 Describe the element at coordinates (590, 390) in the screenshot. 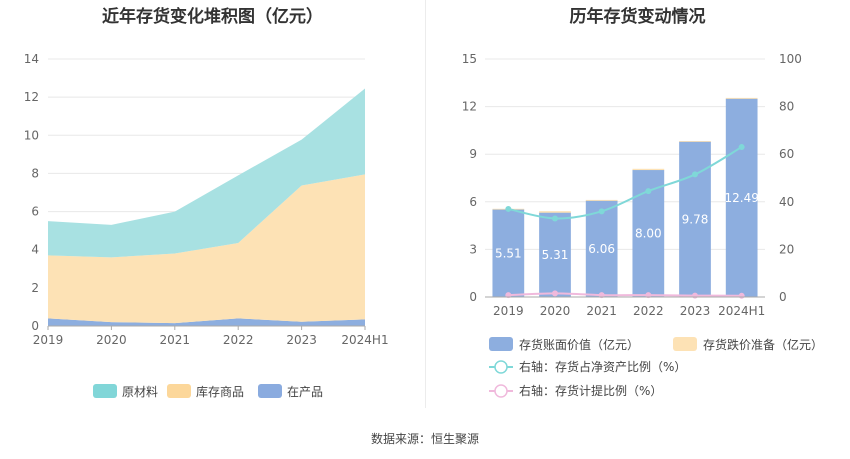

I see `legend-label: 右轴：存货计提比例（%）` at that location.